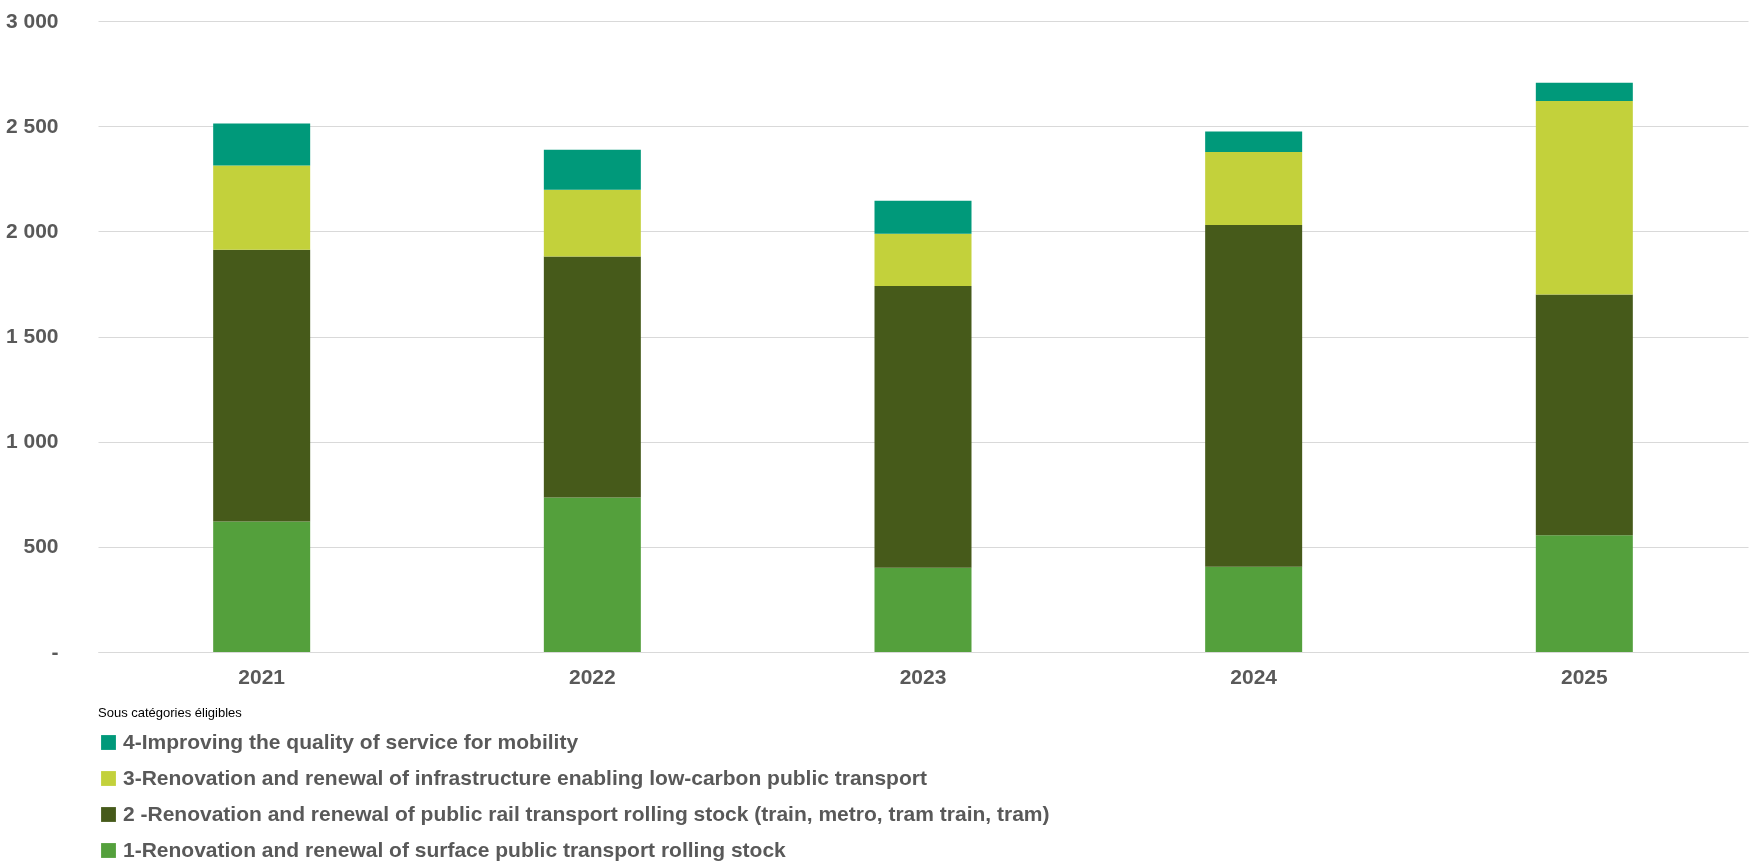  I want to click on x-tick-label: 2023, so click(923, 676).